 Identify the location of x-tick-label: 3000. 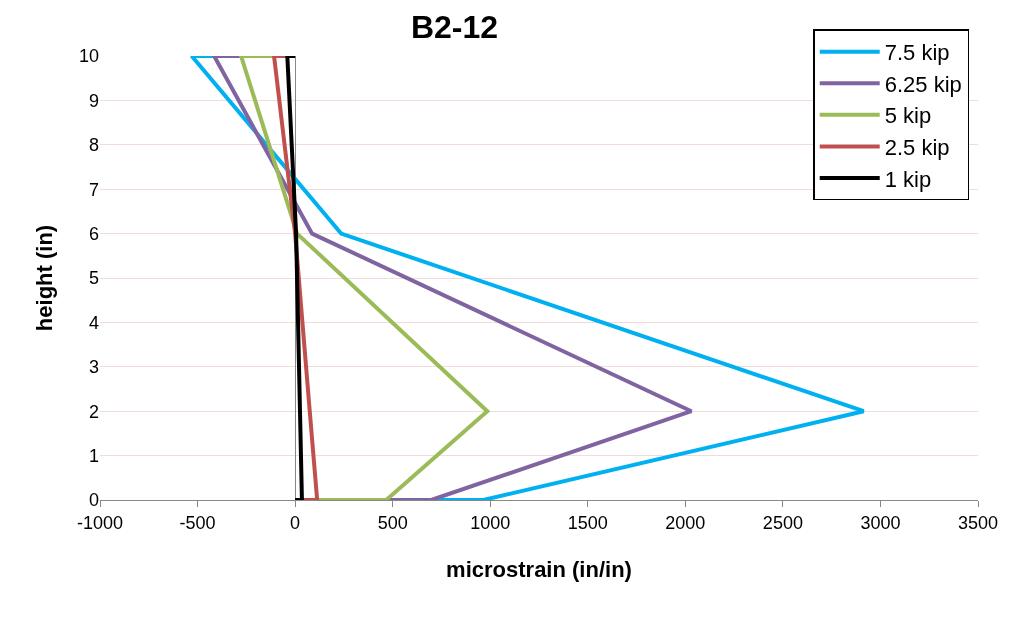
(880, 522).